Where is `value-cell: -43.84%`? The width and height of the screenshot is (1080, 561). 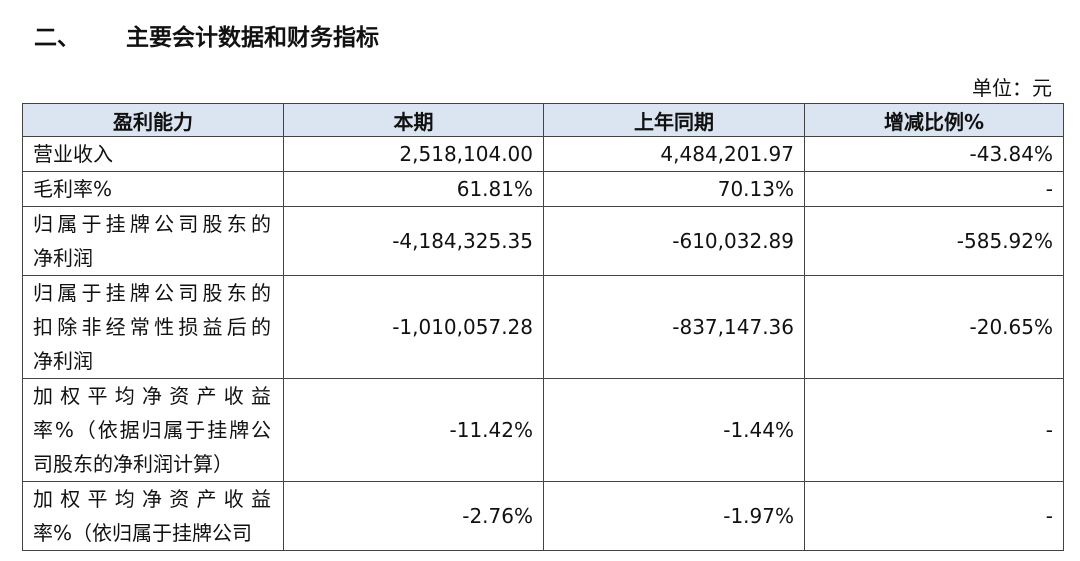
value-cell: -43.84% is located at coordinates (934, 154).